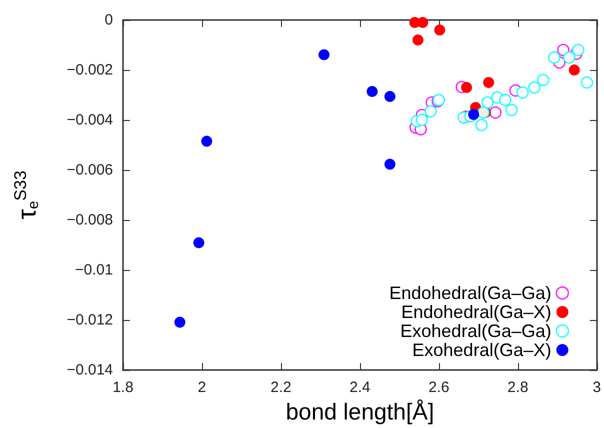  Describe the element at coordinates (26, 195) in the screenshot. I see `y-axis-title: τeS33` at that location.